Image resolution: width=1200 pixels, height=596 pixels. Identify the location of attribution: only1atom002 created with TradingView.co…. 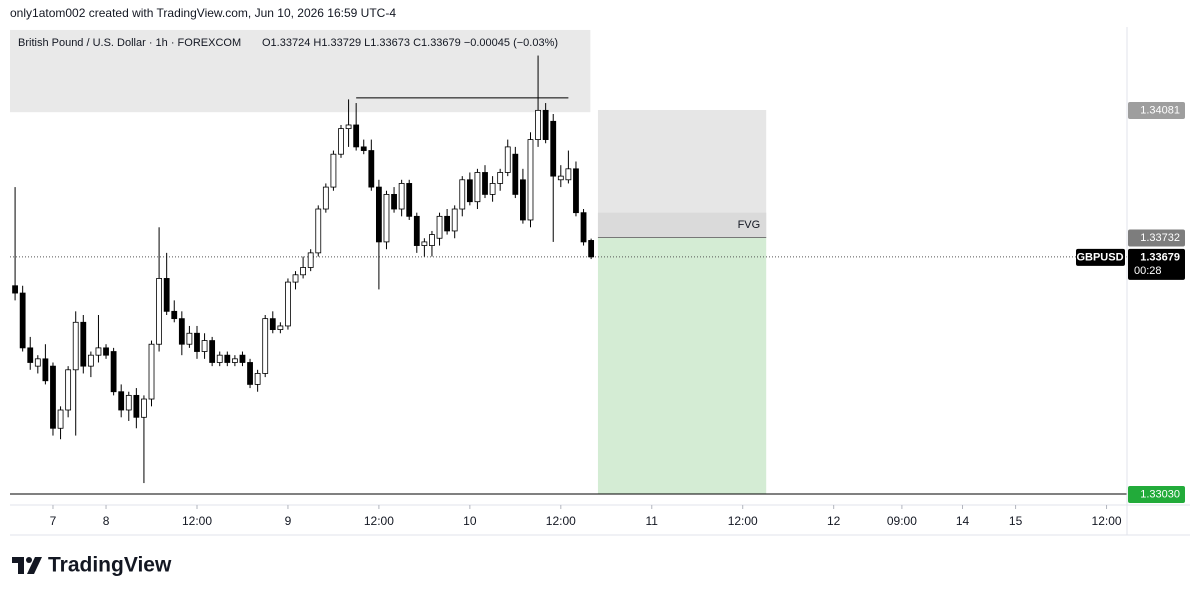
(203, 13).